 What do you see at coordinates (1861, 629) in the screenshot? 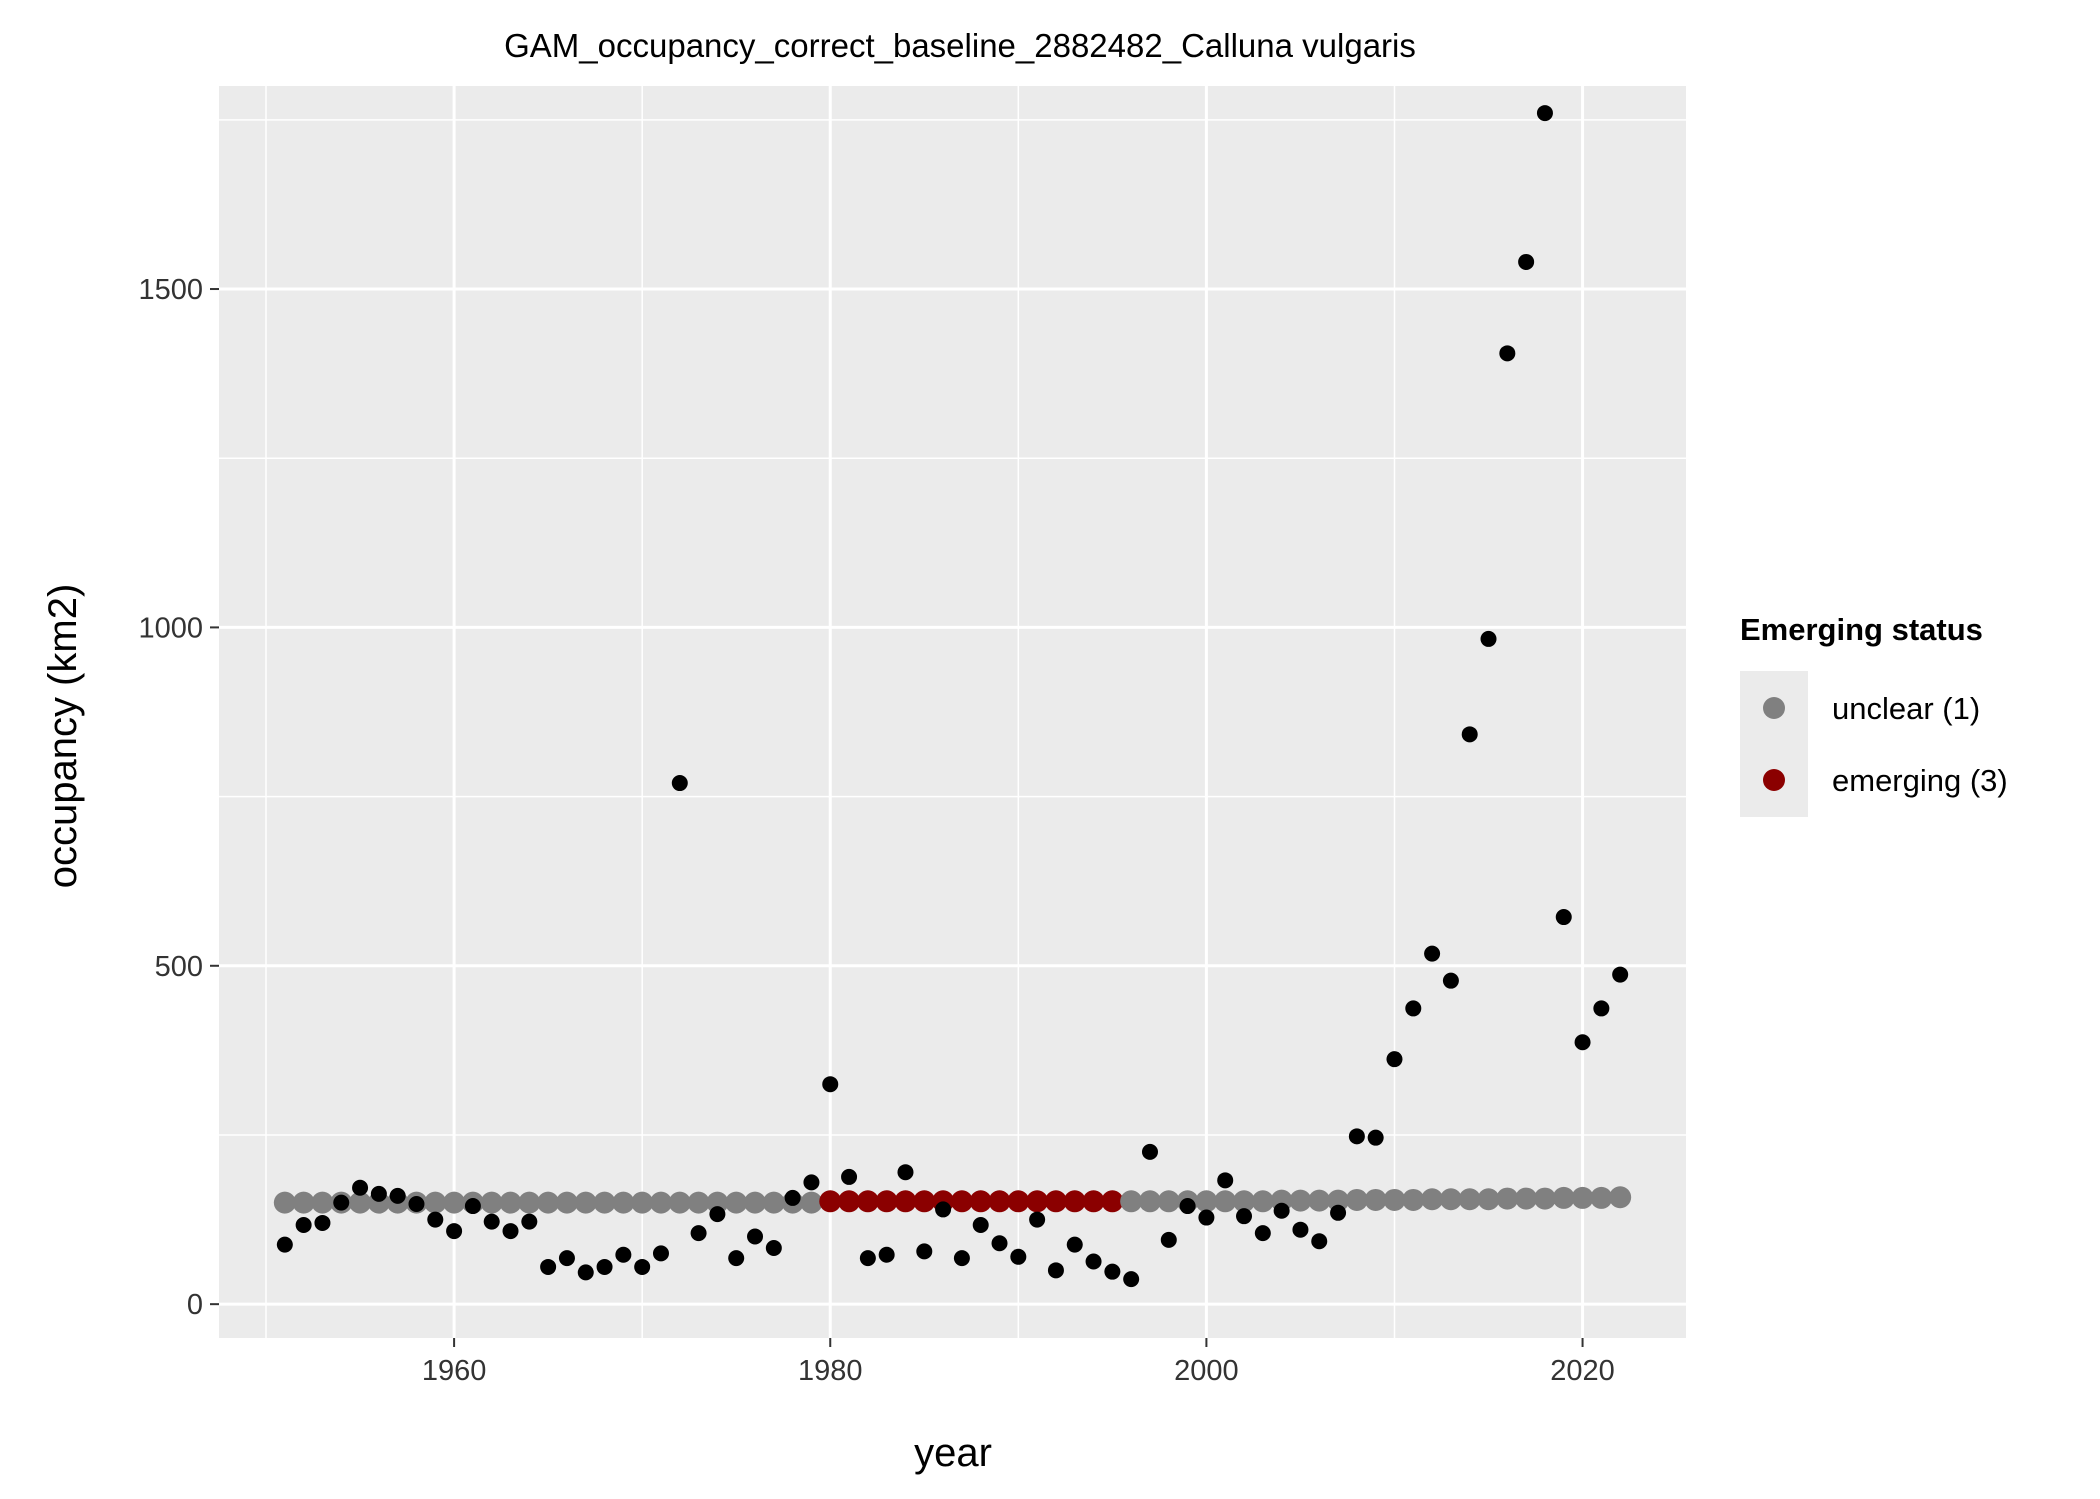
I see `legend-title: Emerging status` at bounding box center [1861, 629].